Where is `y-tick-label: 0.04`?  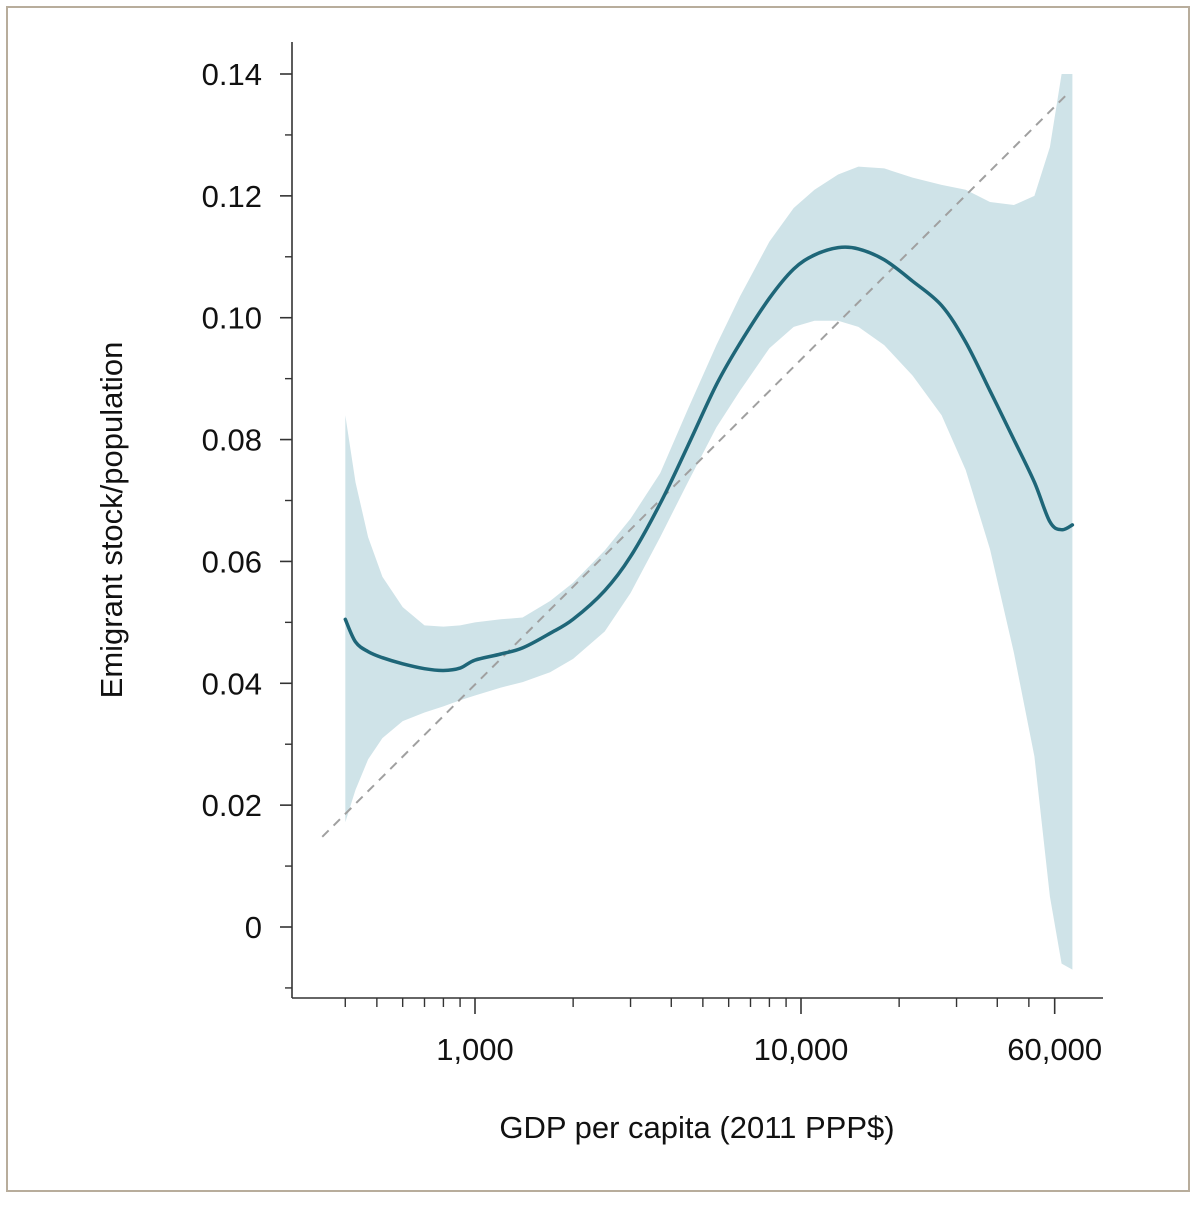 y-tick-label: 0.04 is located at coordinates (232, 683).